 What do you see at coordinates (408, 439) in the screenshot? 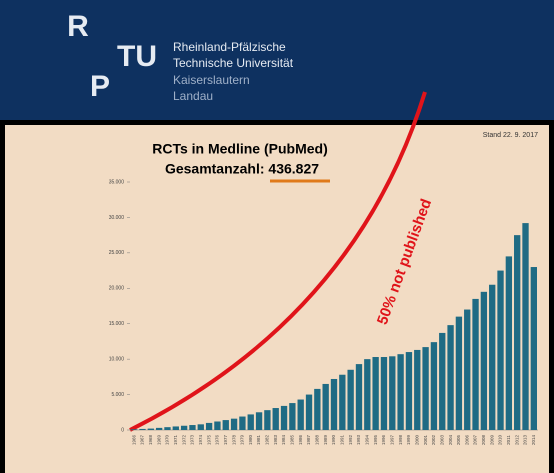
I see `x-tick-label: 1999` at bounding box center [408, 439].